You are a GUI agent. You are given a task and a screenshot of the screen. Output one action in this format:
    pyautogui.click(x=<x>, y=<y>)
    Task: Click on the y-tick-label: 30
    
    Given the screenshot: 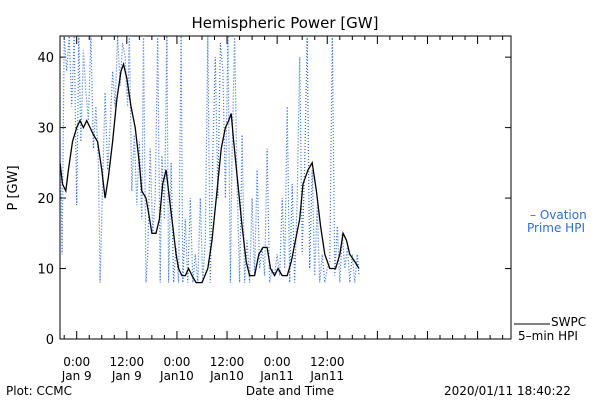 What is the action you would take?
    pyautogui.click(x=45, y=129)
    